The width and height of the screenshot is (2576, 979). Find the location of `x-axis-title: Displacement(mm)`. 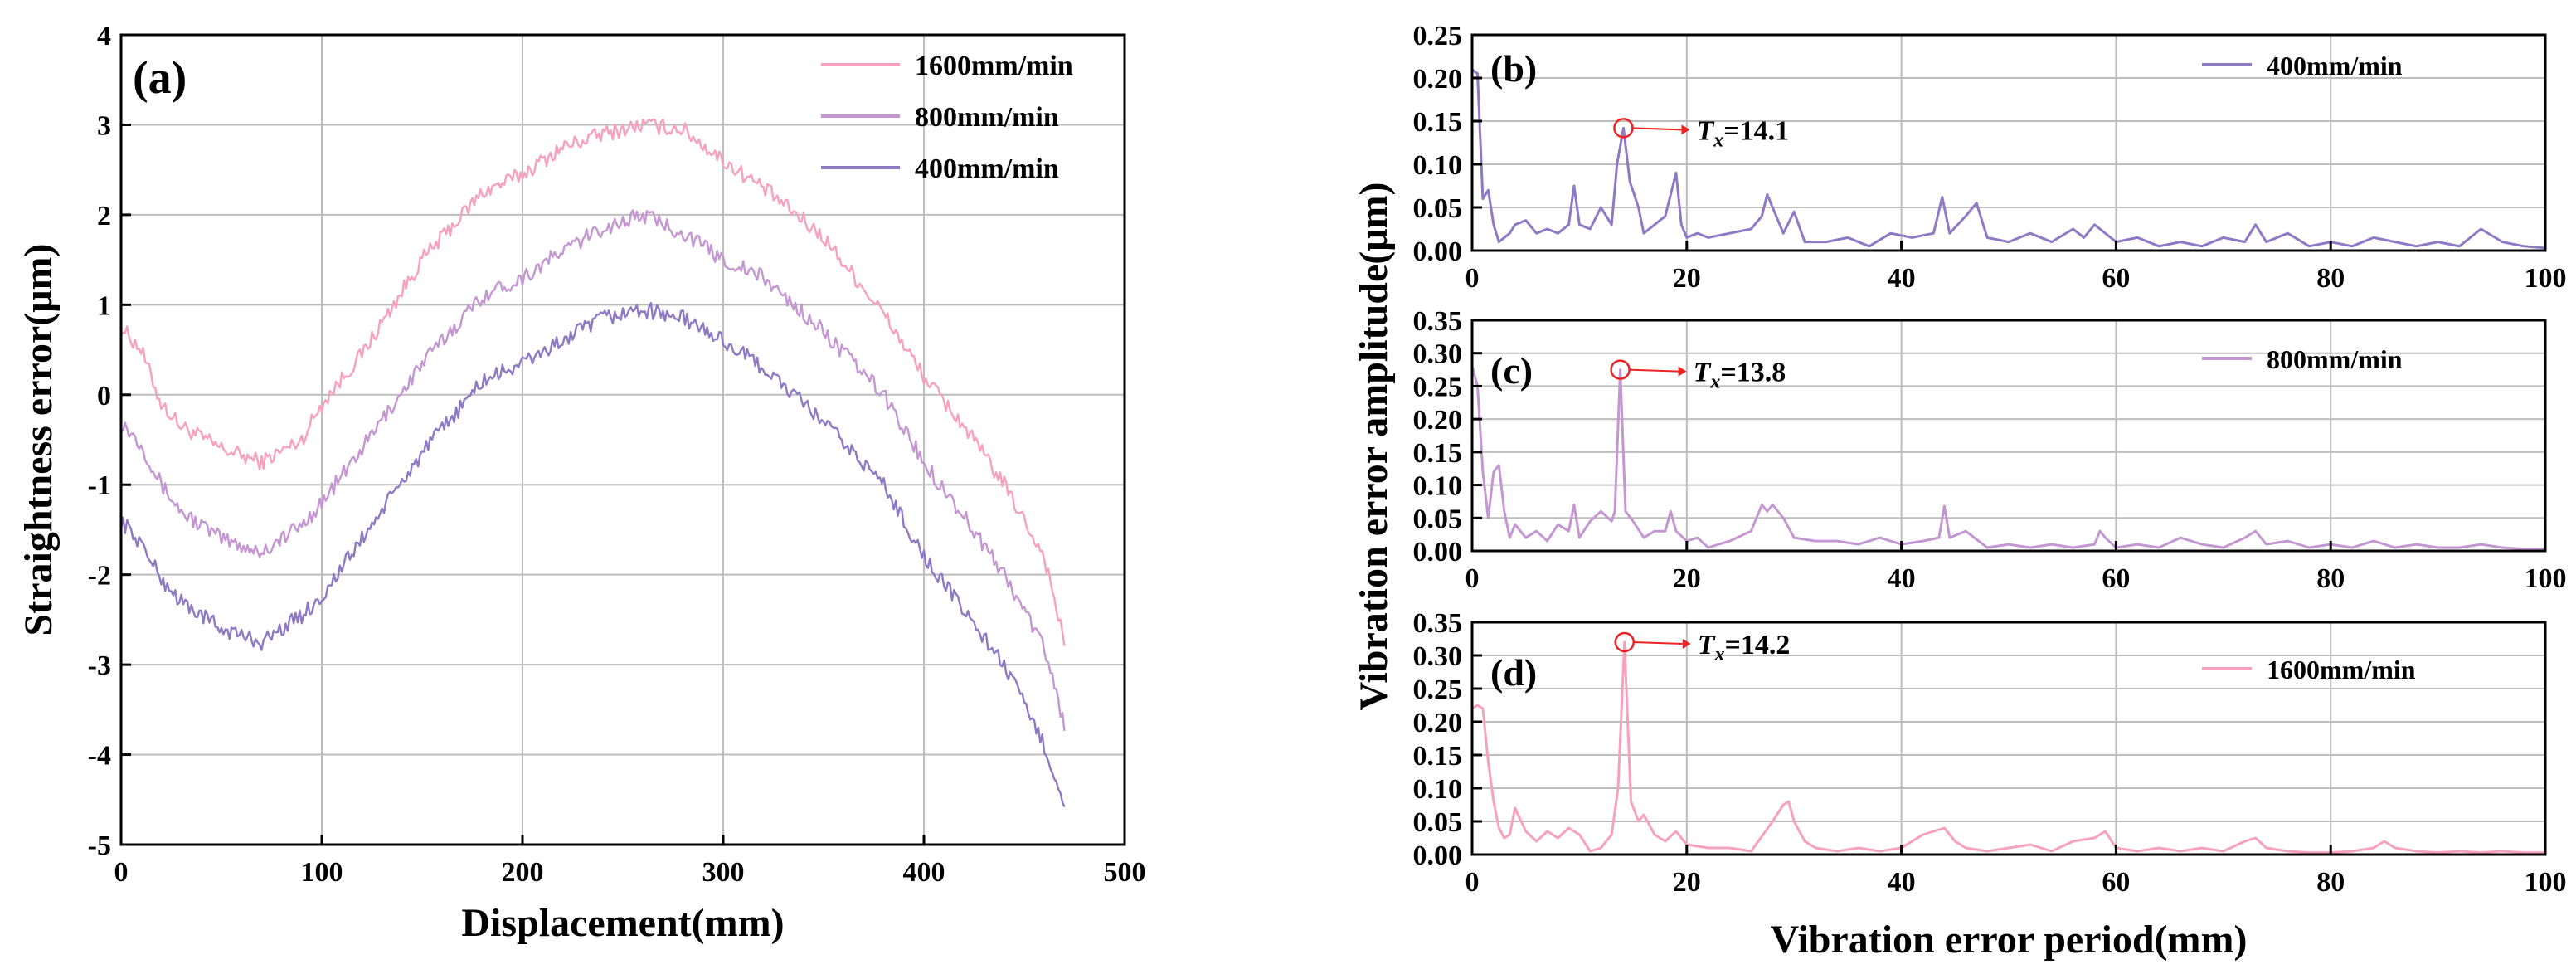

x-axis-title: Displacement(mm) is located at coordinates (623, 923).